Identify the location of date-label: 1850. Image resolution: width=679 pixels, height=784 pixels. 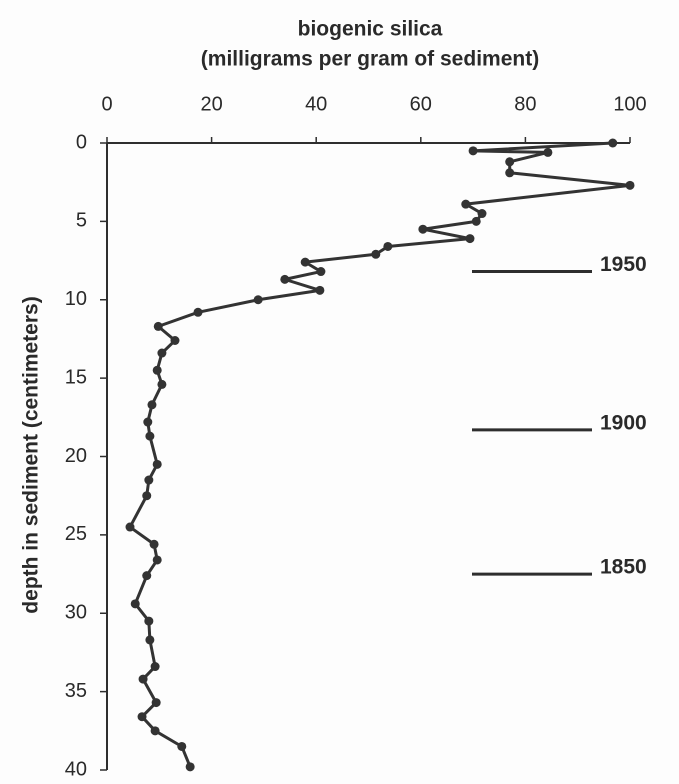
(623, 567).